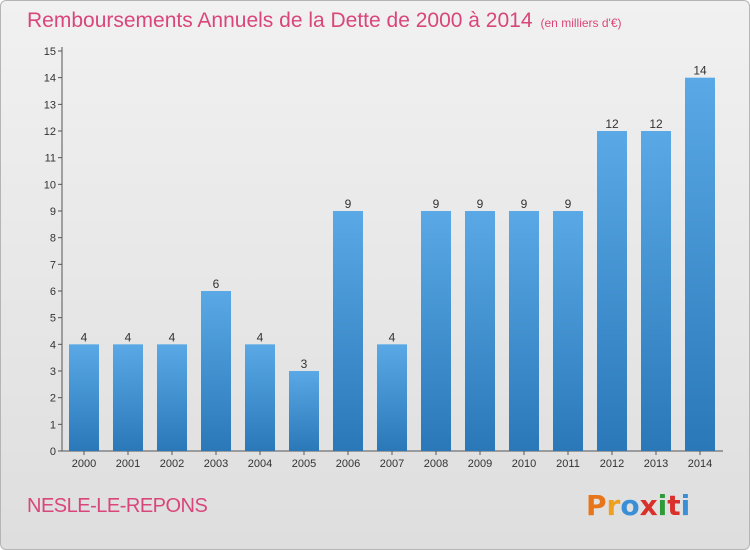 The height and width of the screenshot is (550, 750). Describe the element at coordinates (53, 239) in the screenshot. I see `y-tick-label: 8` at that location.